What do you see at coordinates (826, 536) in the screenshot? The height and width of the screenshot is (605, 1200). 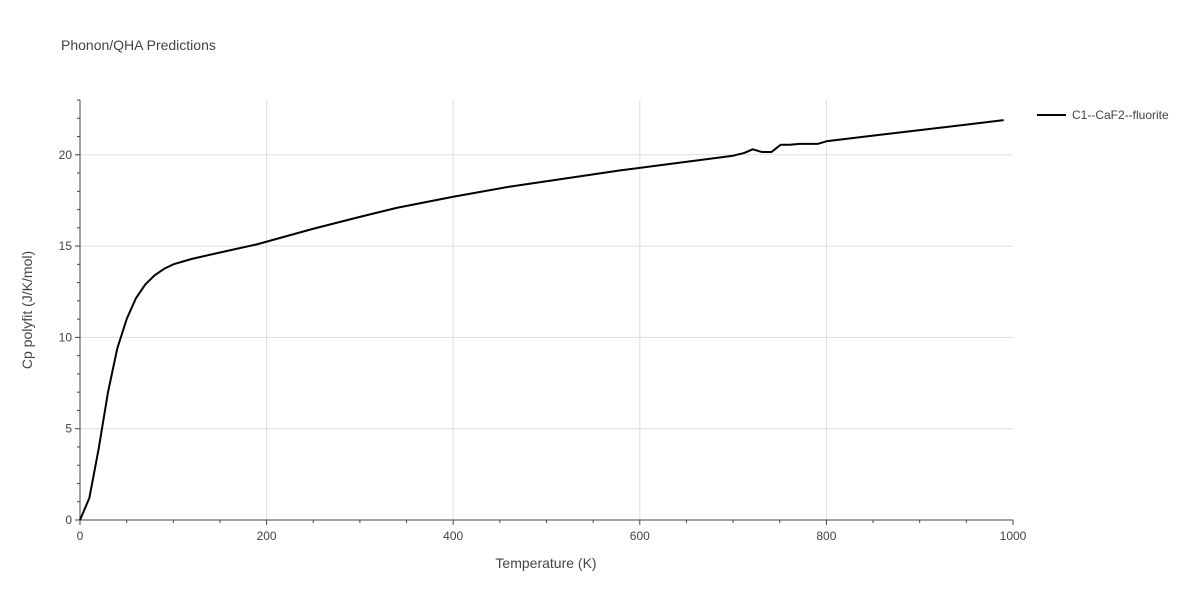 I see `x-tick-label: 800` at bounding box center [826, 536].